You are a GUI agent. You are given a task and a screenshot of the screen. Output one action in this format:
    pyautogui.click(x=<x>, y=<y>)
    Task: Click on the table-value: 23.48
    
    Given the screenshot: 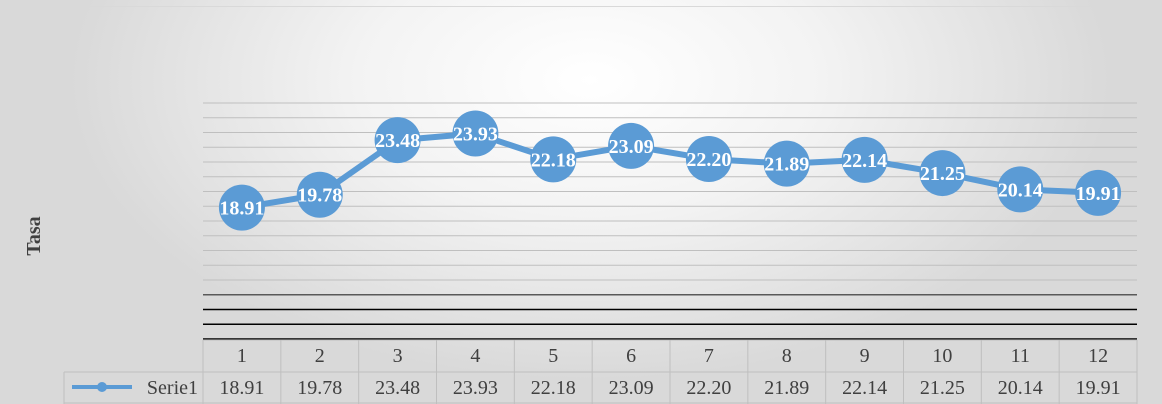 What is the action you would take?
    pyautogui.click(x=397, y=388)
    